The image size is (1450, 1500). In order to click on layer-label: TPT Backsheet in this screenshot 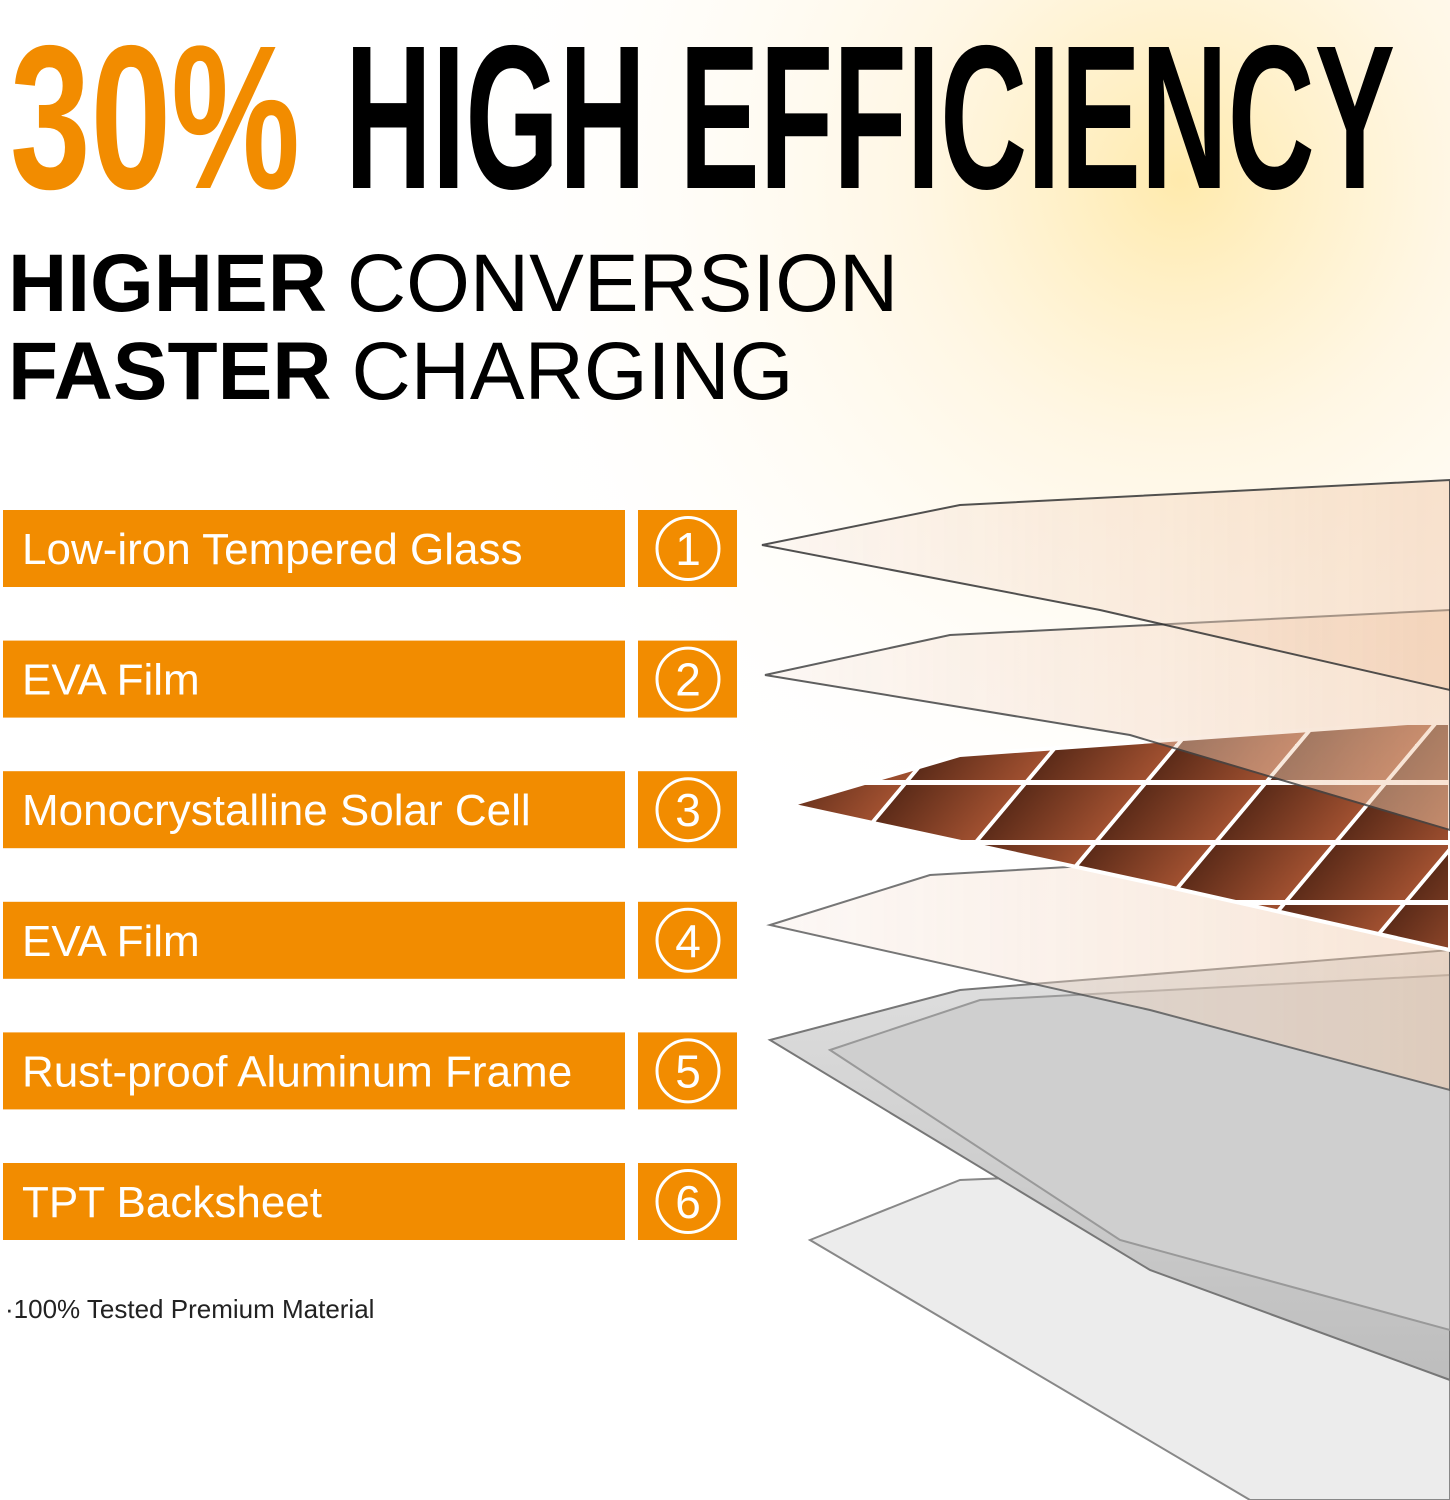, I will do `click(172, 1202)`.